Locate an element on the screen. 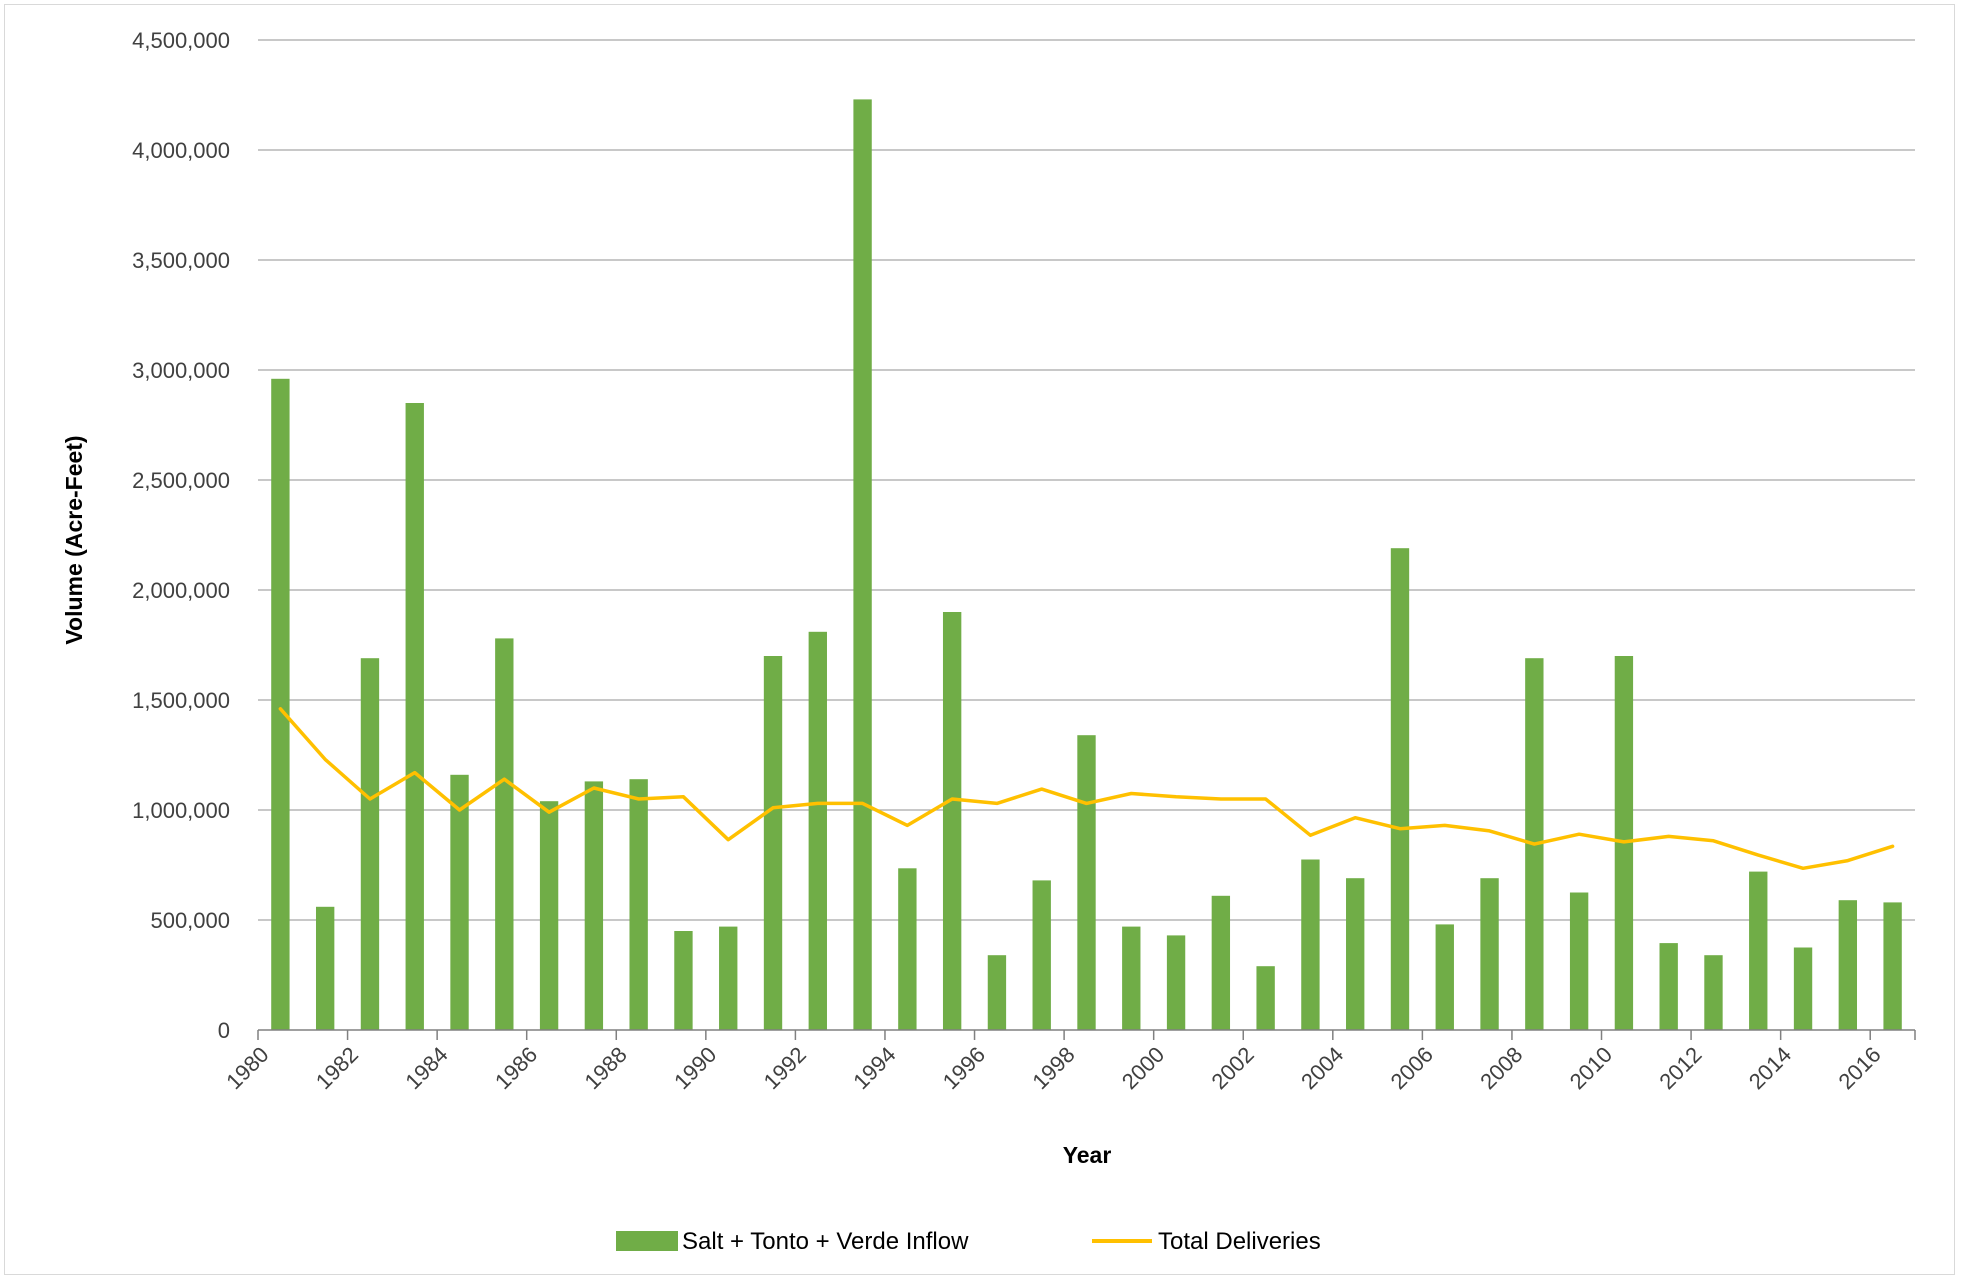 Image resolution: width=1961 pixels, height=1281 pixels. bar-inflow-2001 is located at coordinates (1221, 962).